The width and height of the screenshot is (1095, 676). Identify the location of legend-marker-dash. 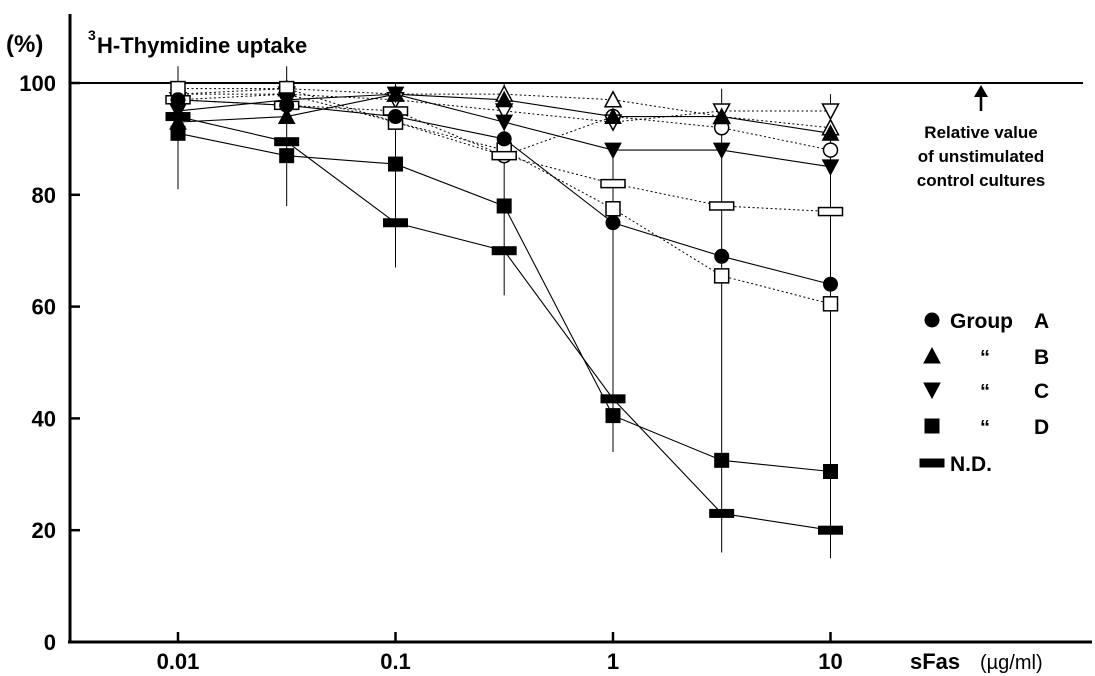
(932, 463).